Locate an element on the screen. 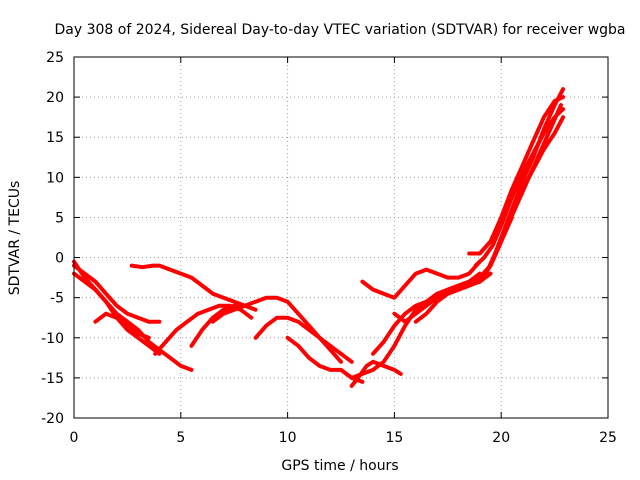 The width and height of the screenshot is (640, 480). y-tick-label: -5 is located at coordinates (57, 299).